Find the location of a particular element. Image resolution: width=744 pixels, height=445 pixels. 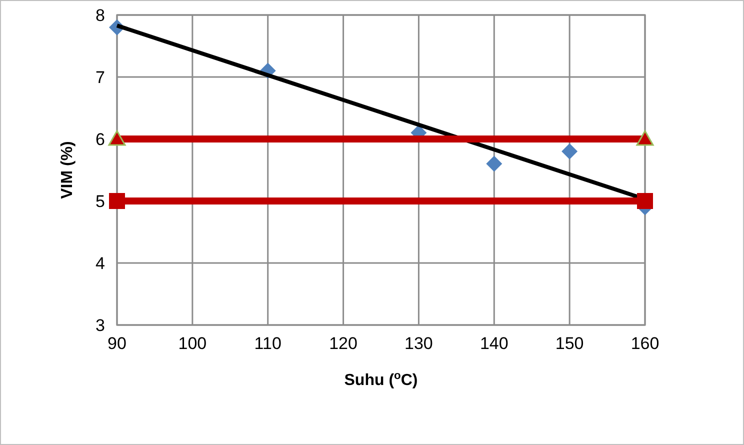

x-tick-label: 140 is located at coordinates (494, 343).